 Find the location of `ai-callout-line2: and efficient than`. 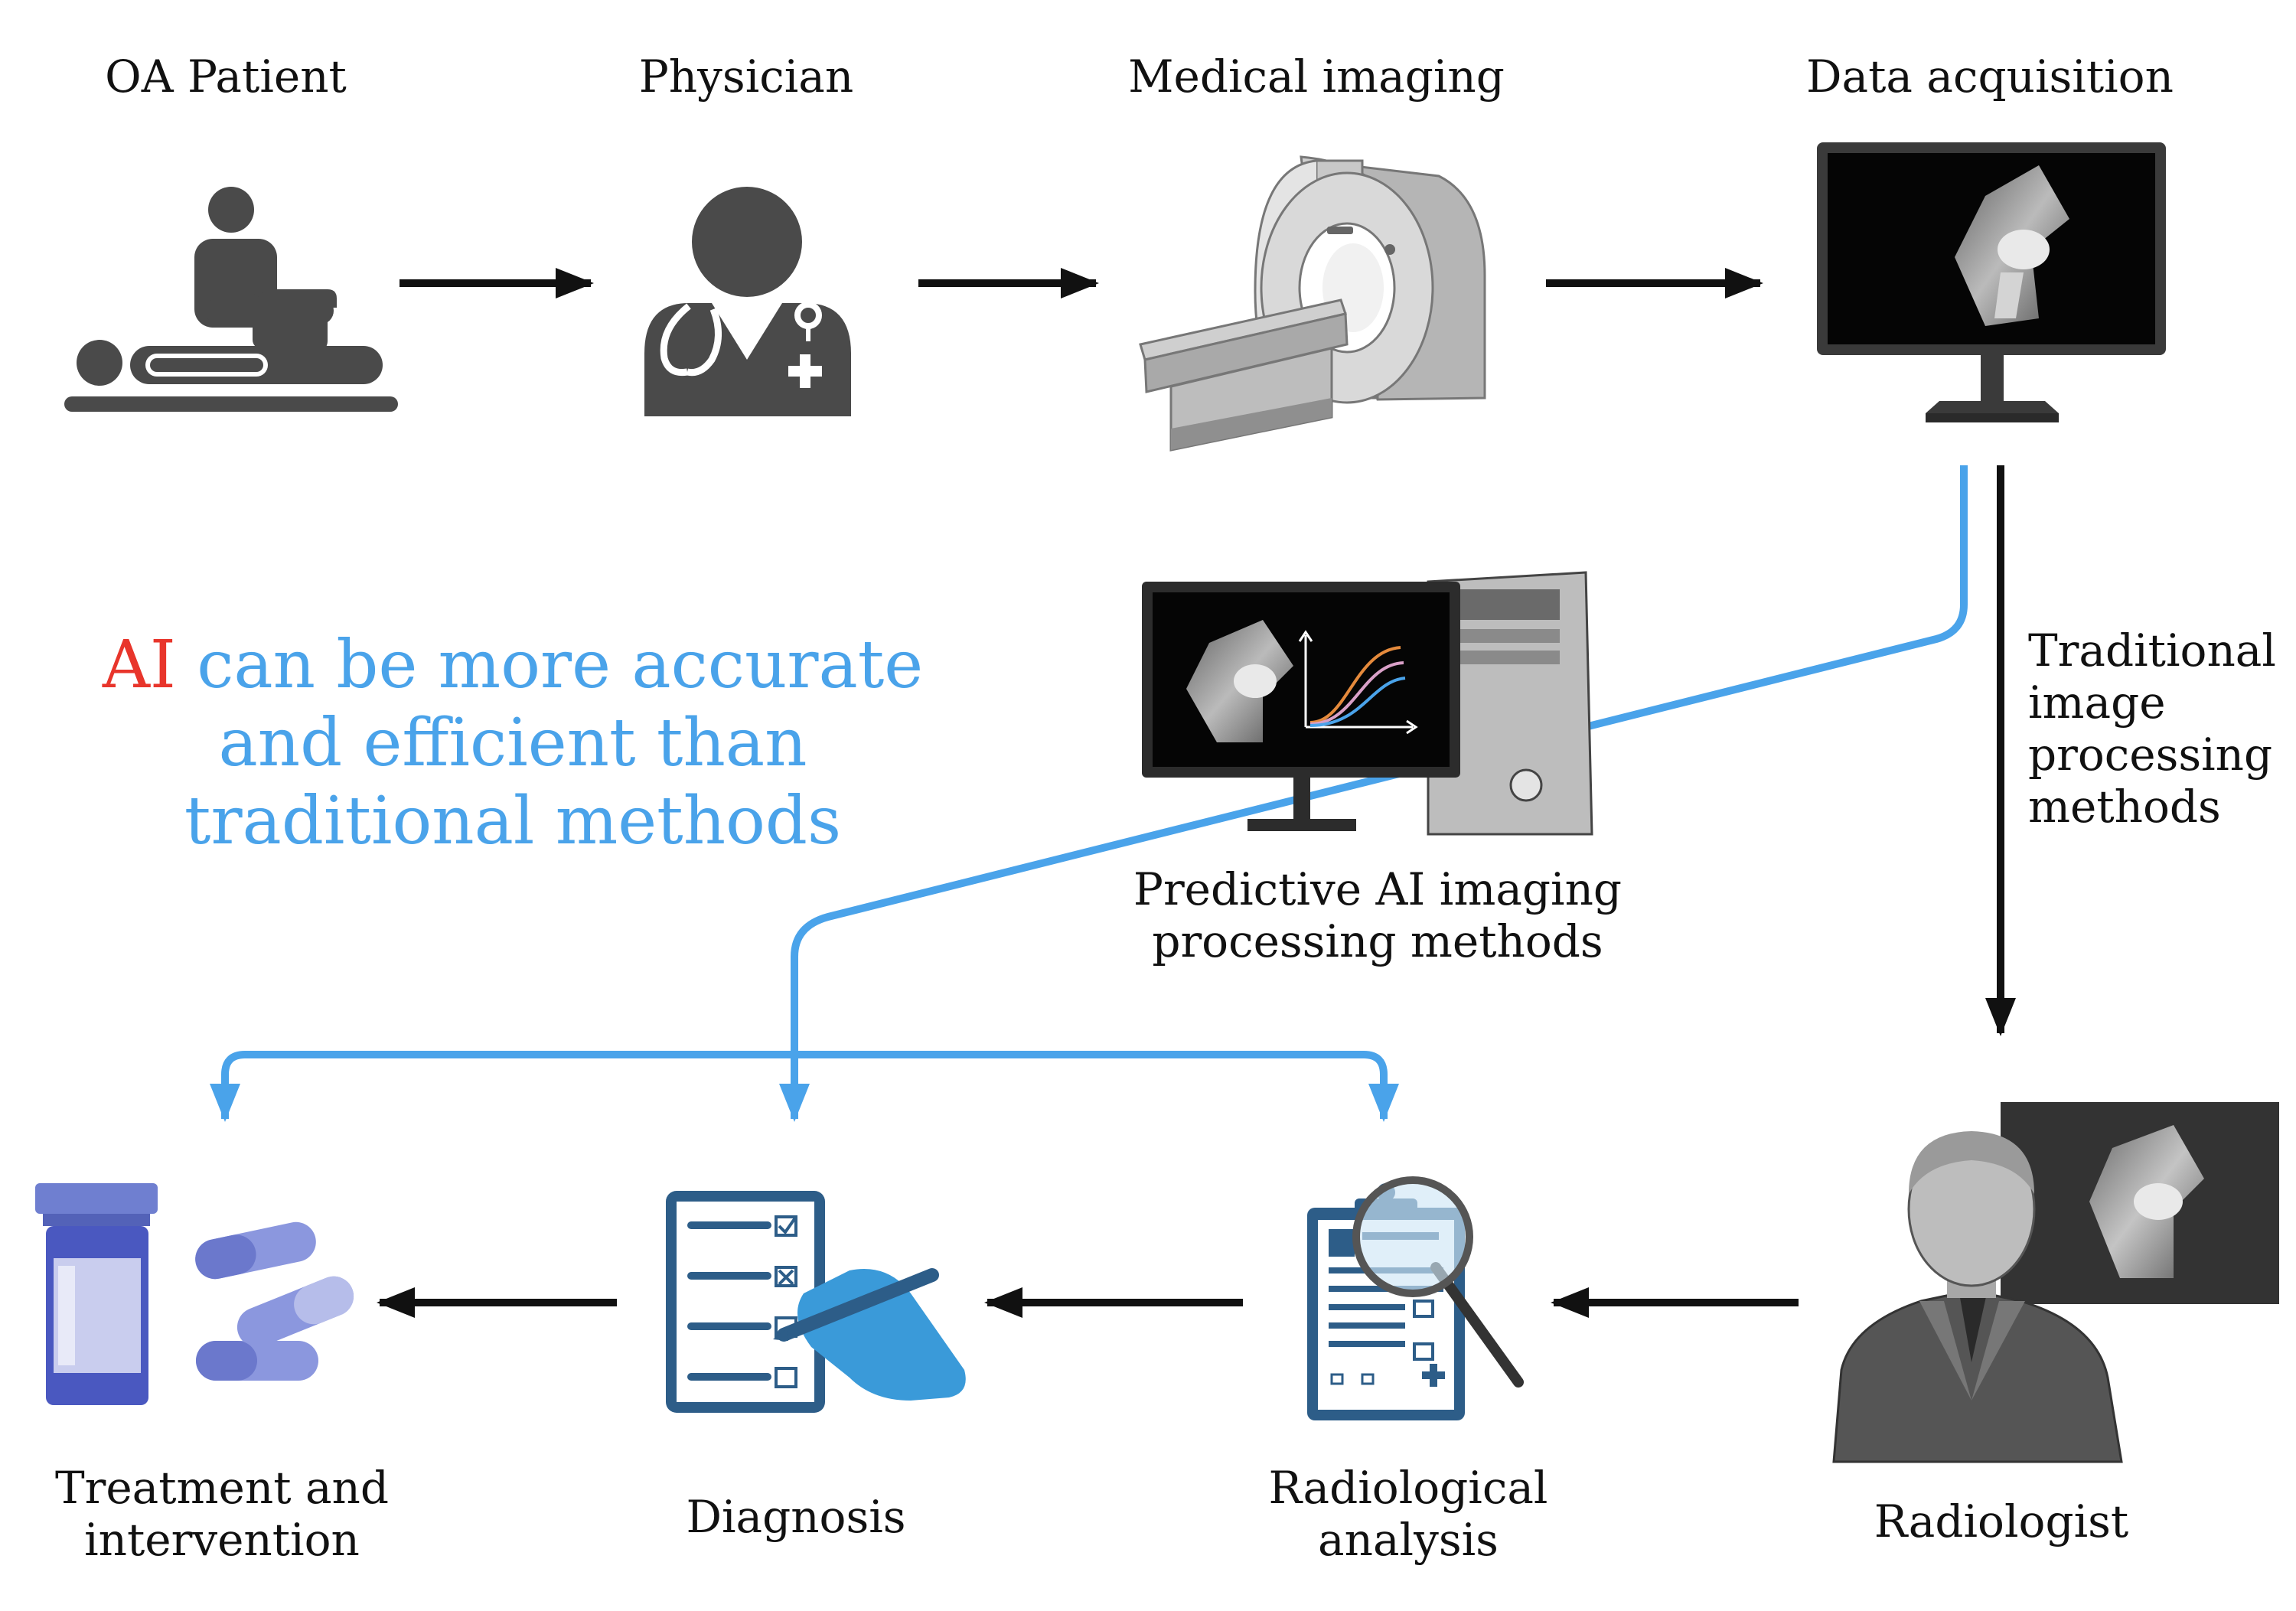

ai-callout-line2: and efficient than is located at coordinates (512, 743).